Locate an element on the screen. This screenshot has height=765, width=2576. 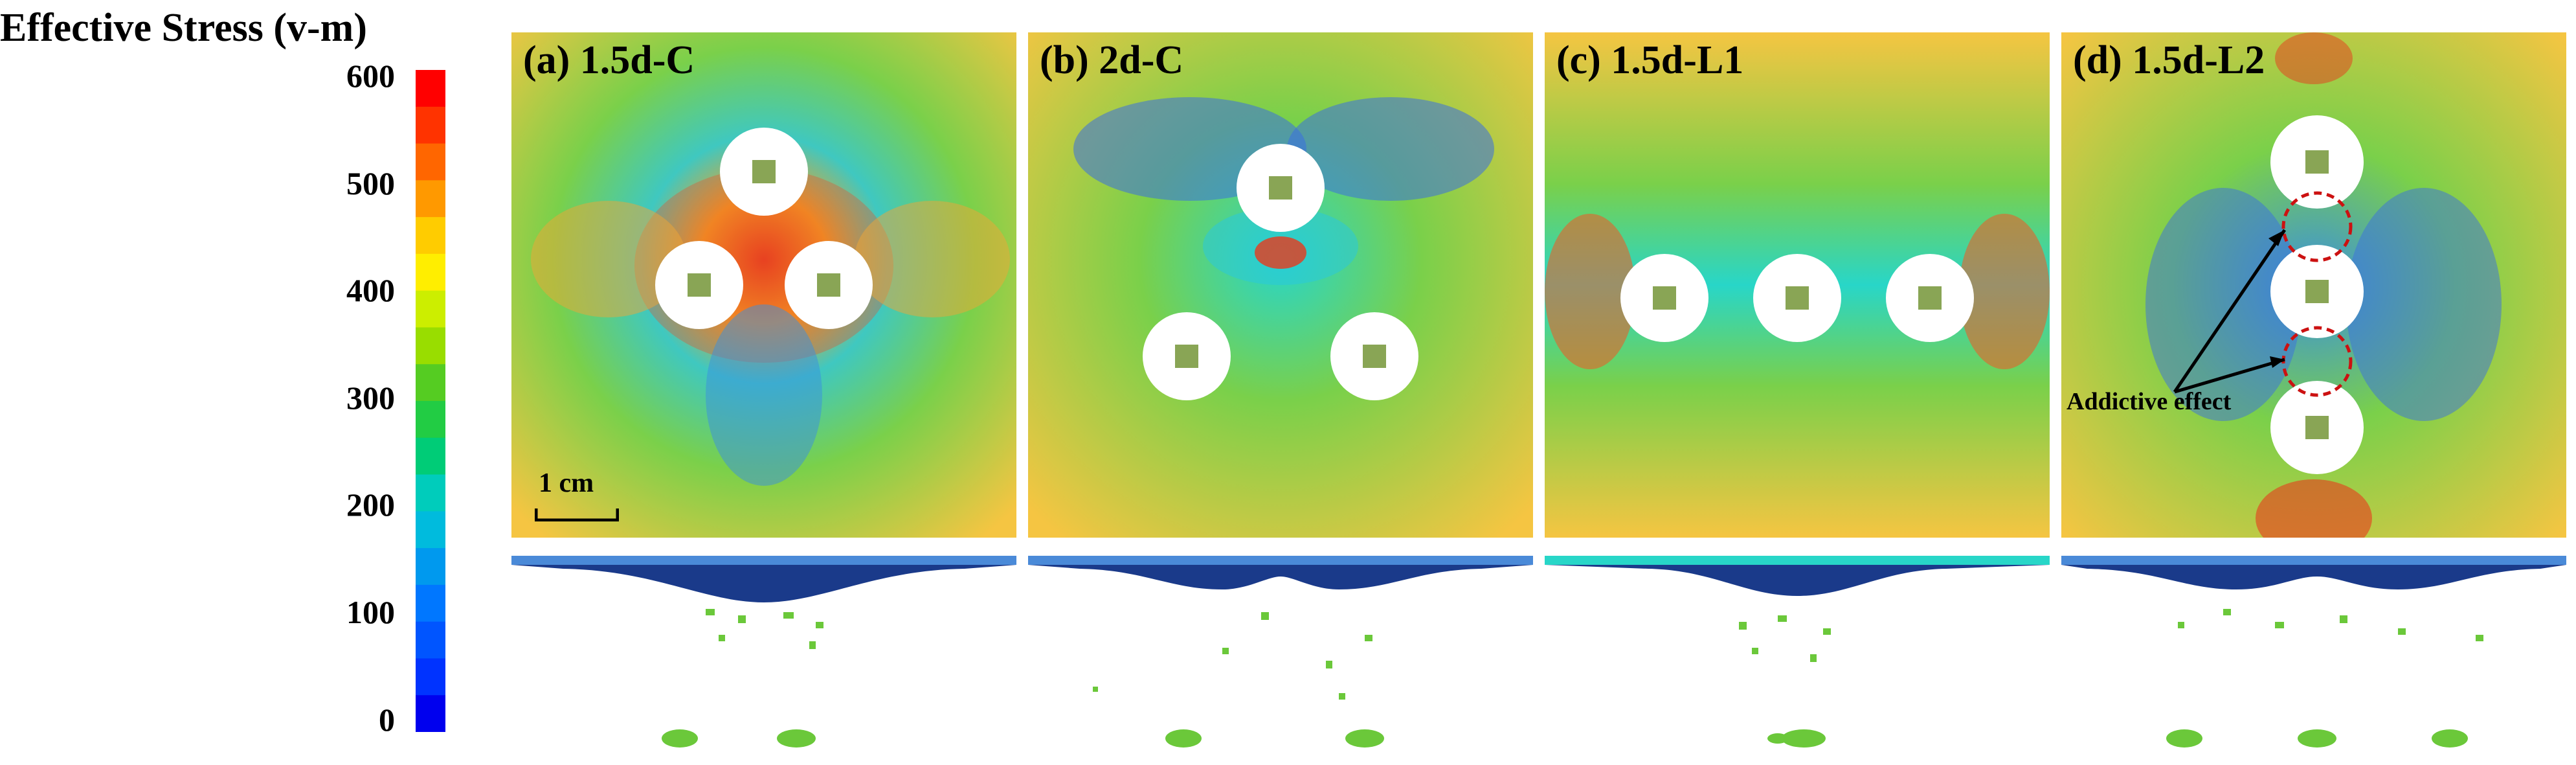
section-b is located at coordinates (1280, 654).